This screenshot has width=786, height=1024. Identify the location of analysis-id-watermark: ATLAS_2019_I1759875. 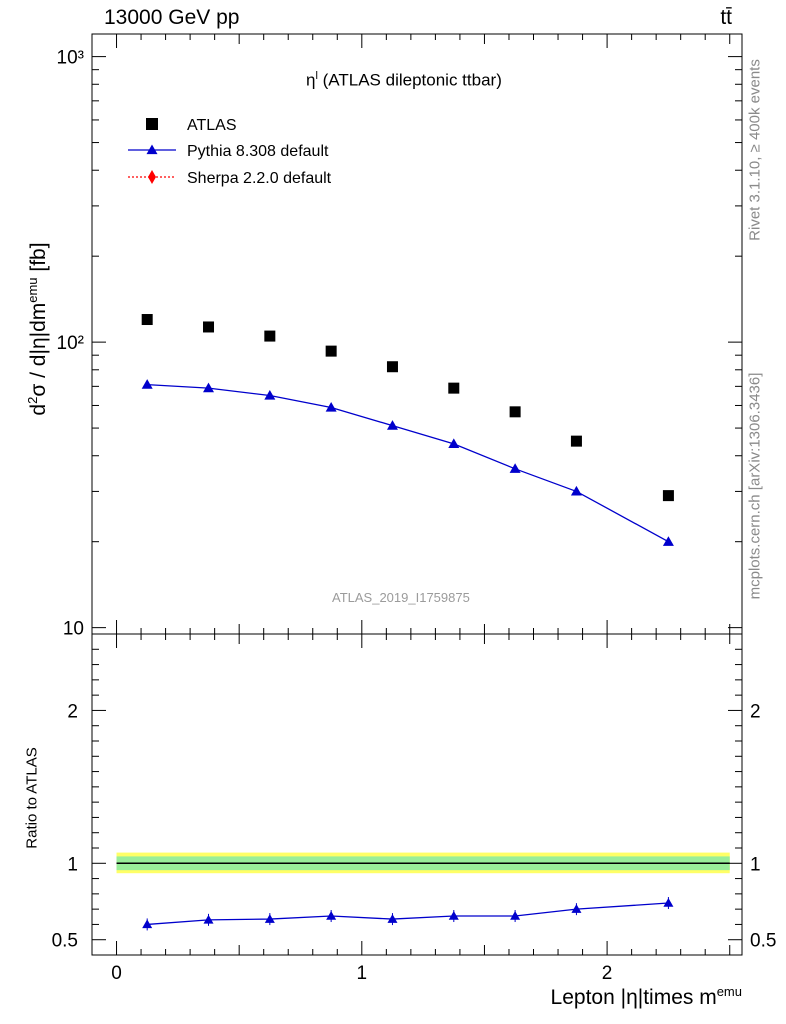
(401, 597).